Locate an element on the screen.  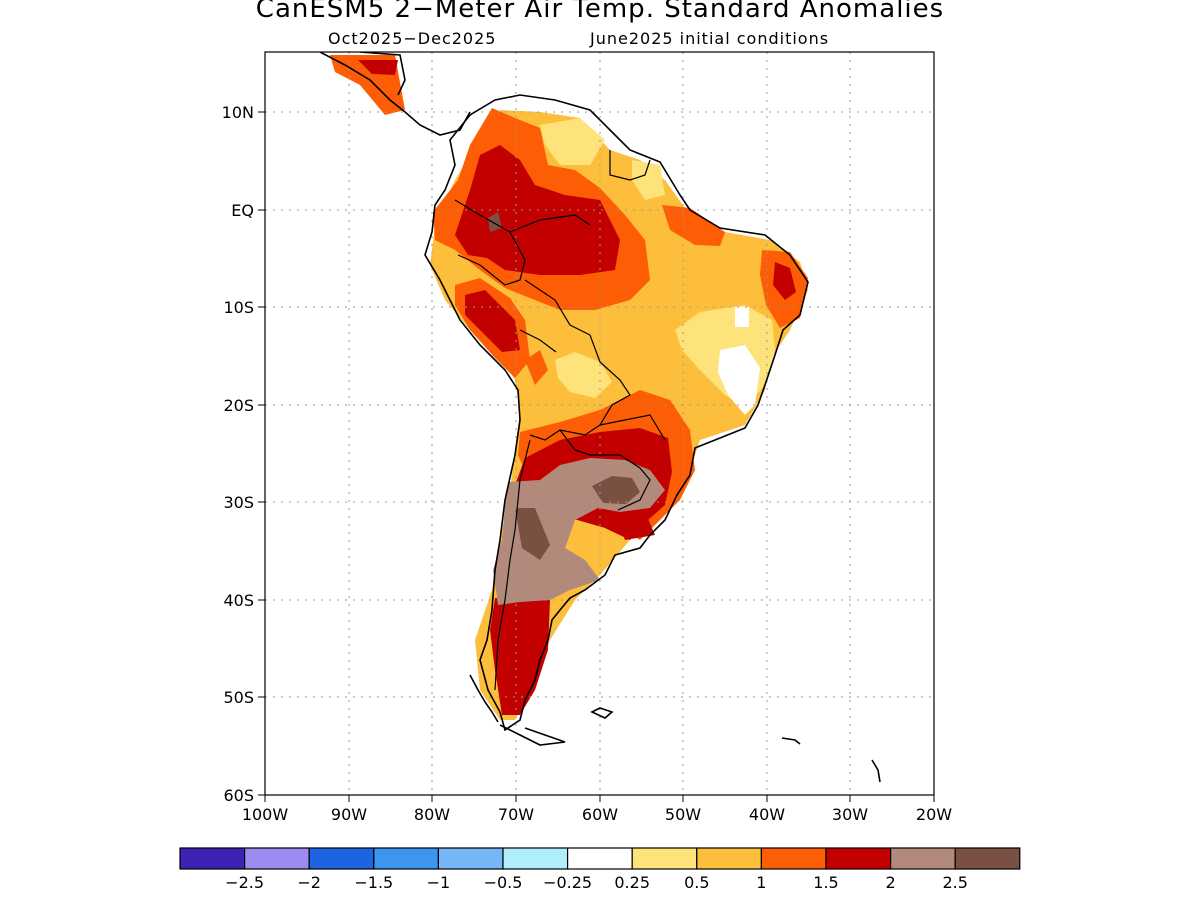
lat-label: 60S is located at coordinates (238, 795).